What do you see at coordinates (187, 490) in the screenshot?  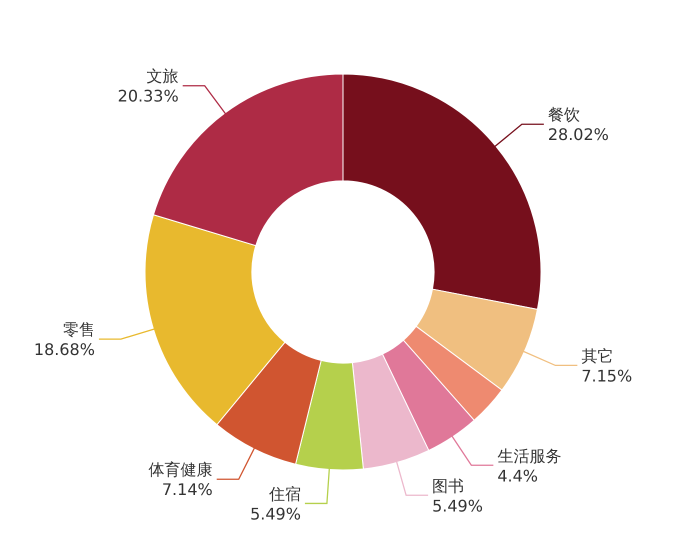 I see `data-label: 7.14%` at bounding box center [187, 490].